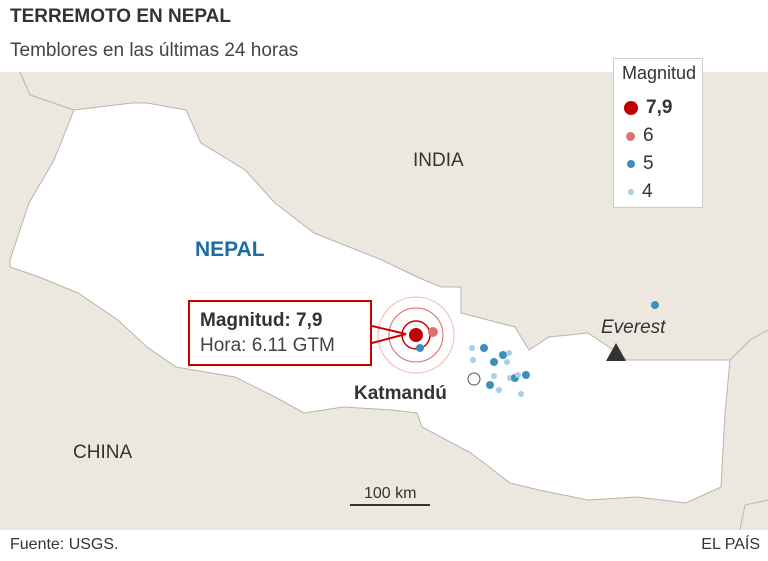 The width and height of the screenshot is (768, 561). What do you see at coordinates (659, 73) in the screenshot?
I see `legend-title: Magnitud` at bounding box center [659, 73].